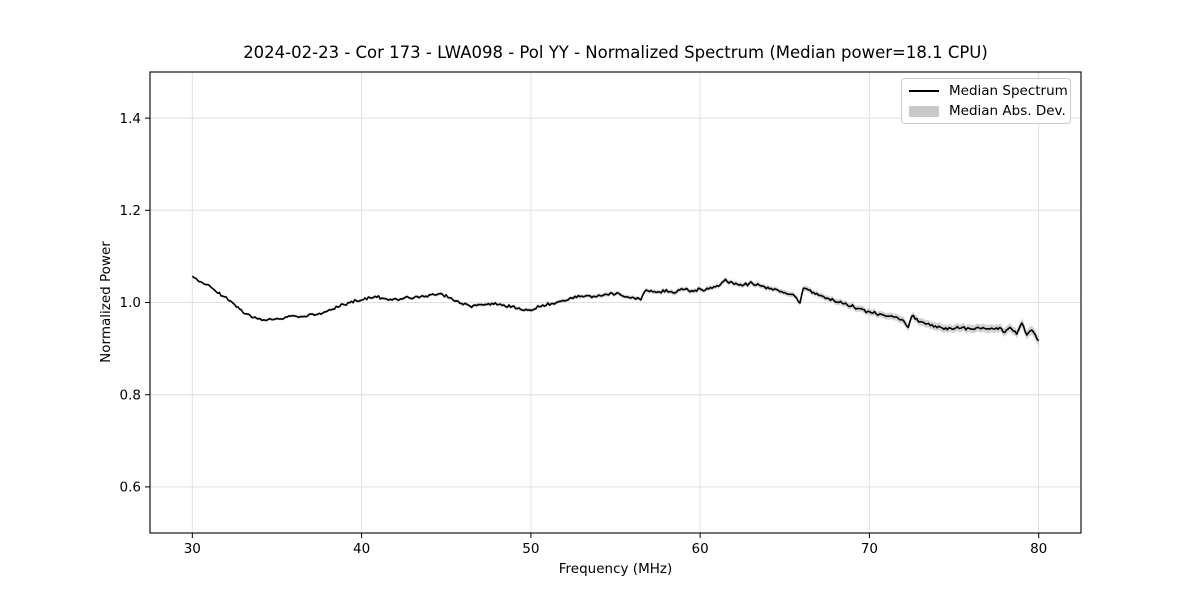  I want to click on y-tick-label: 0.8, so click(130, 395).